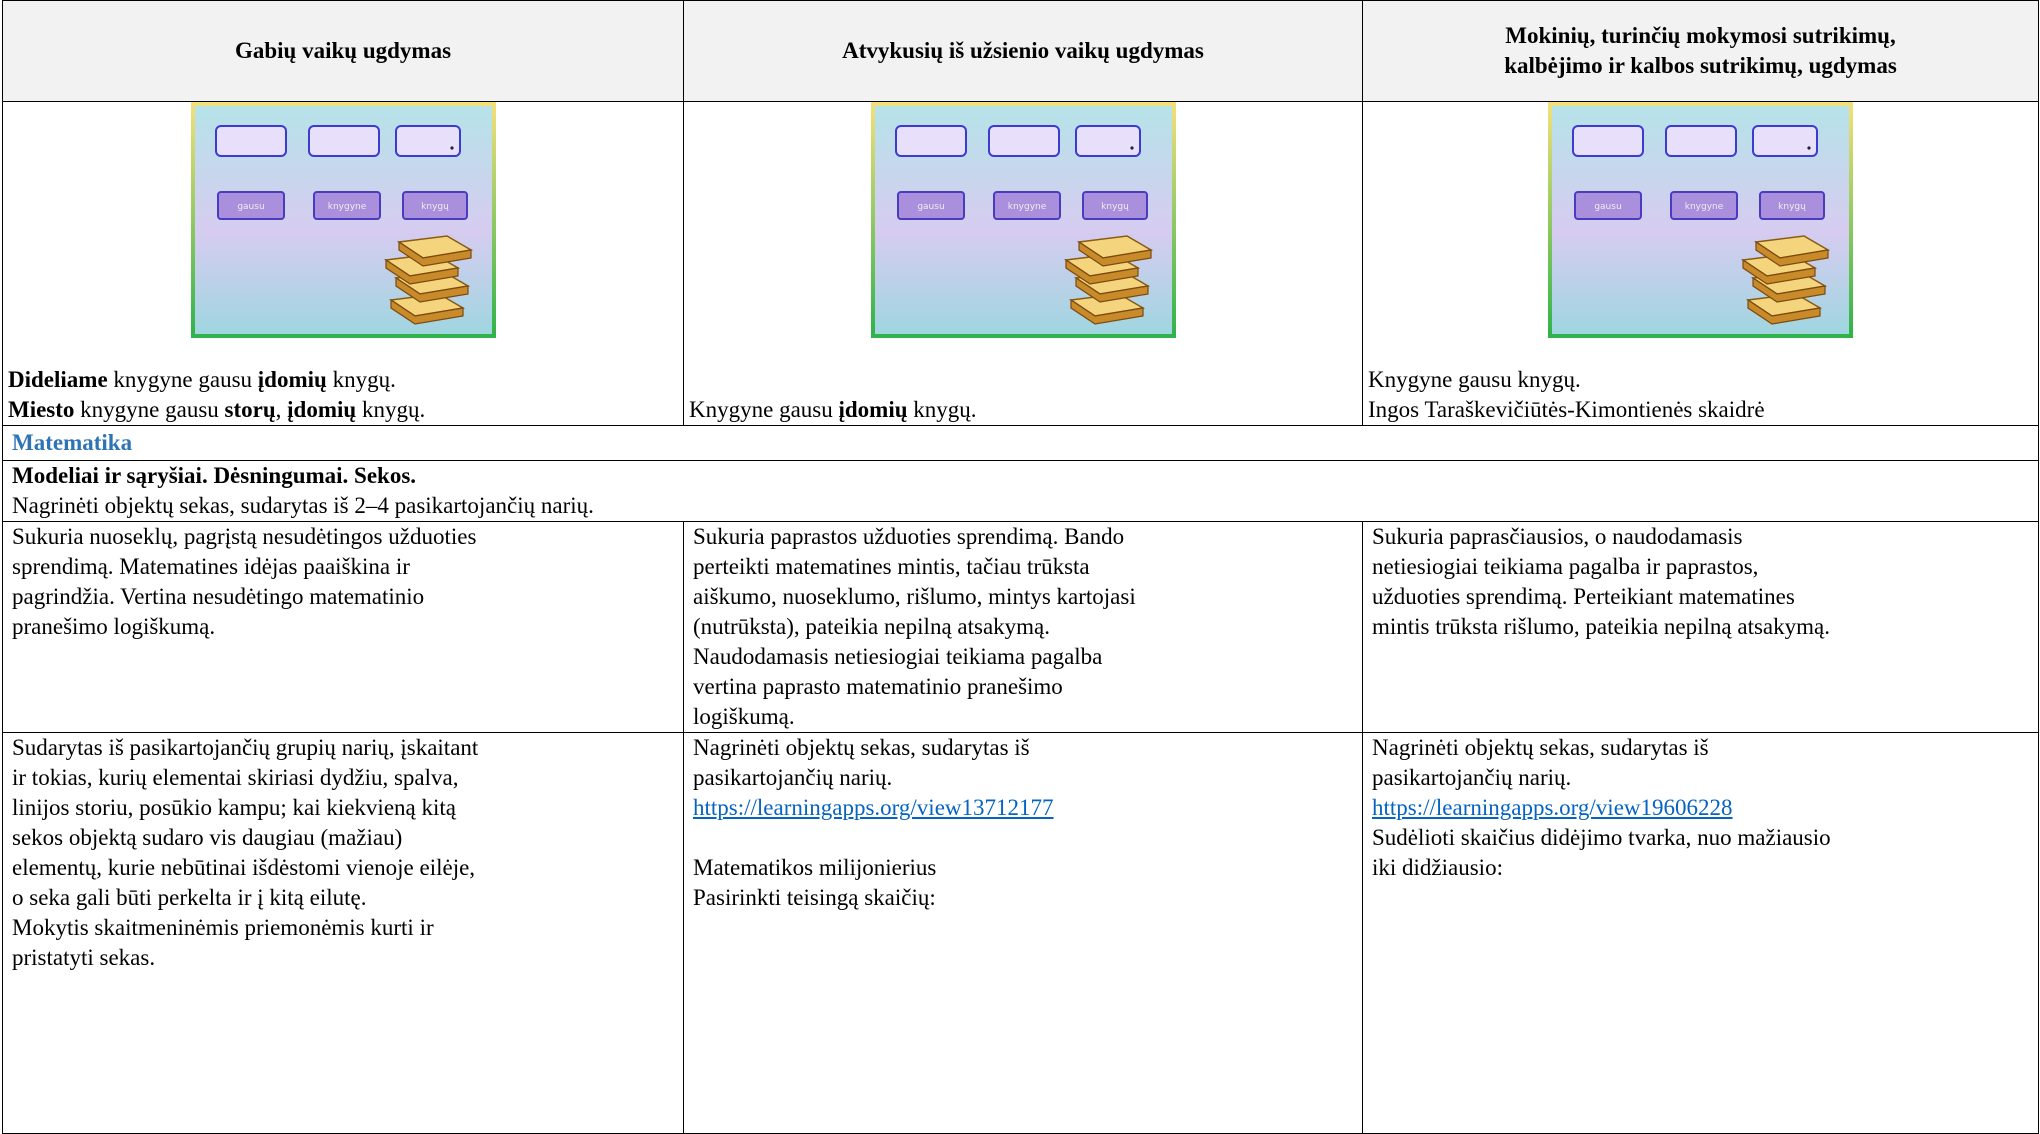  I want to click on text-line: Matematikos milijonierius, so click(815, 867).